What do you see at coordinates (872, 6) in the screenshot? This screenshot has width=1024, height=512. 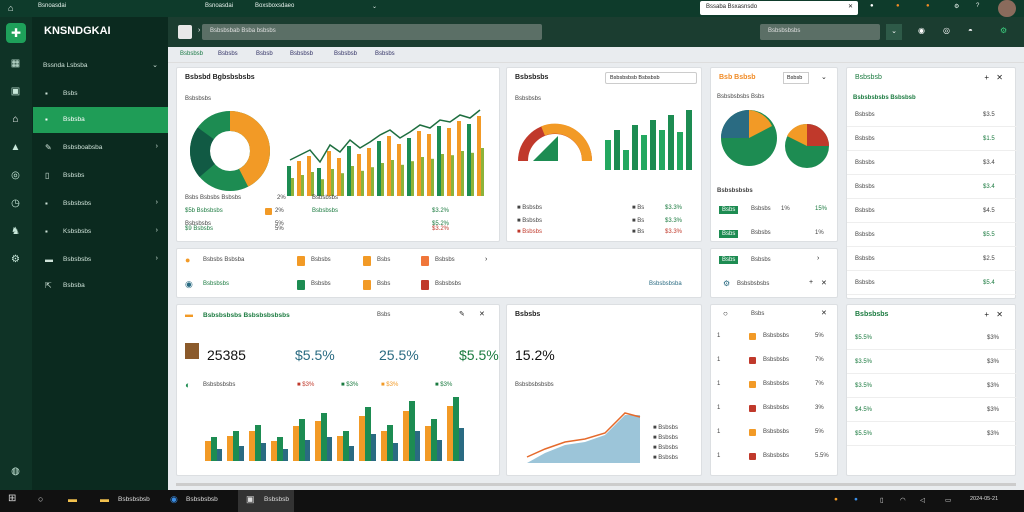 I see `bell-icon: ●` at bounding box center [872, 6].